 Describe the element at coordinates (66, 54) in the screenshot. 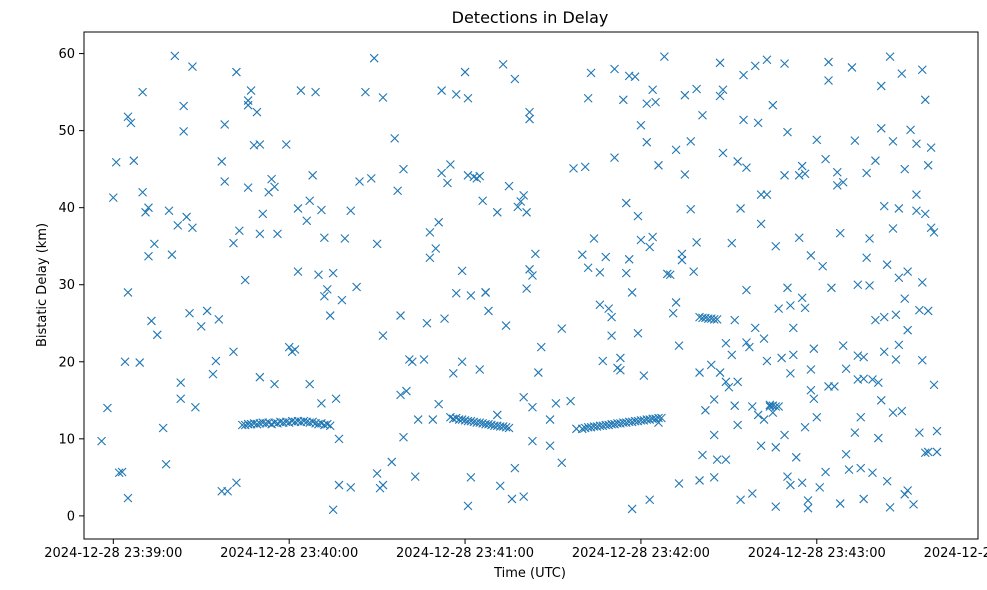

I see `y-tick-label: 60` at that location.